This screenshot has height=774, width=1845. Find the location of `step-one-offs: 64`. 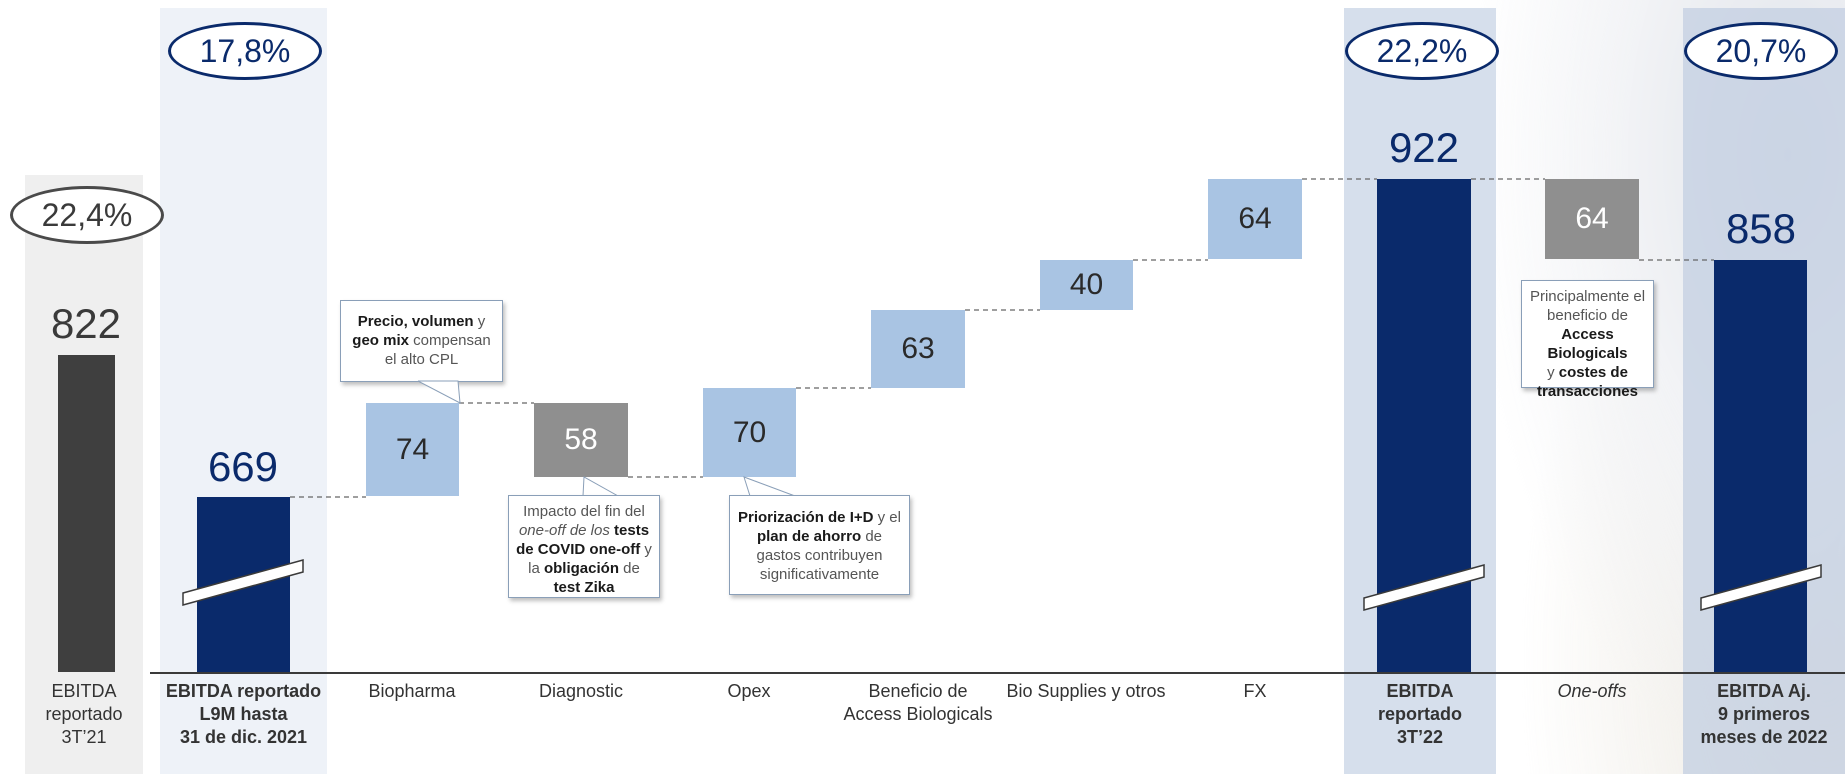

step-one-offs: 64 is located at coordinates (1592, 219).